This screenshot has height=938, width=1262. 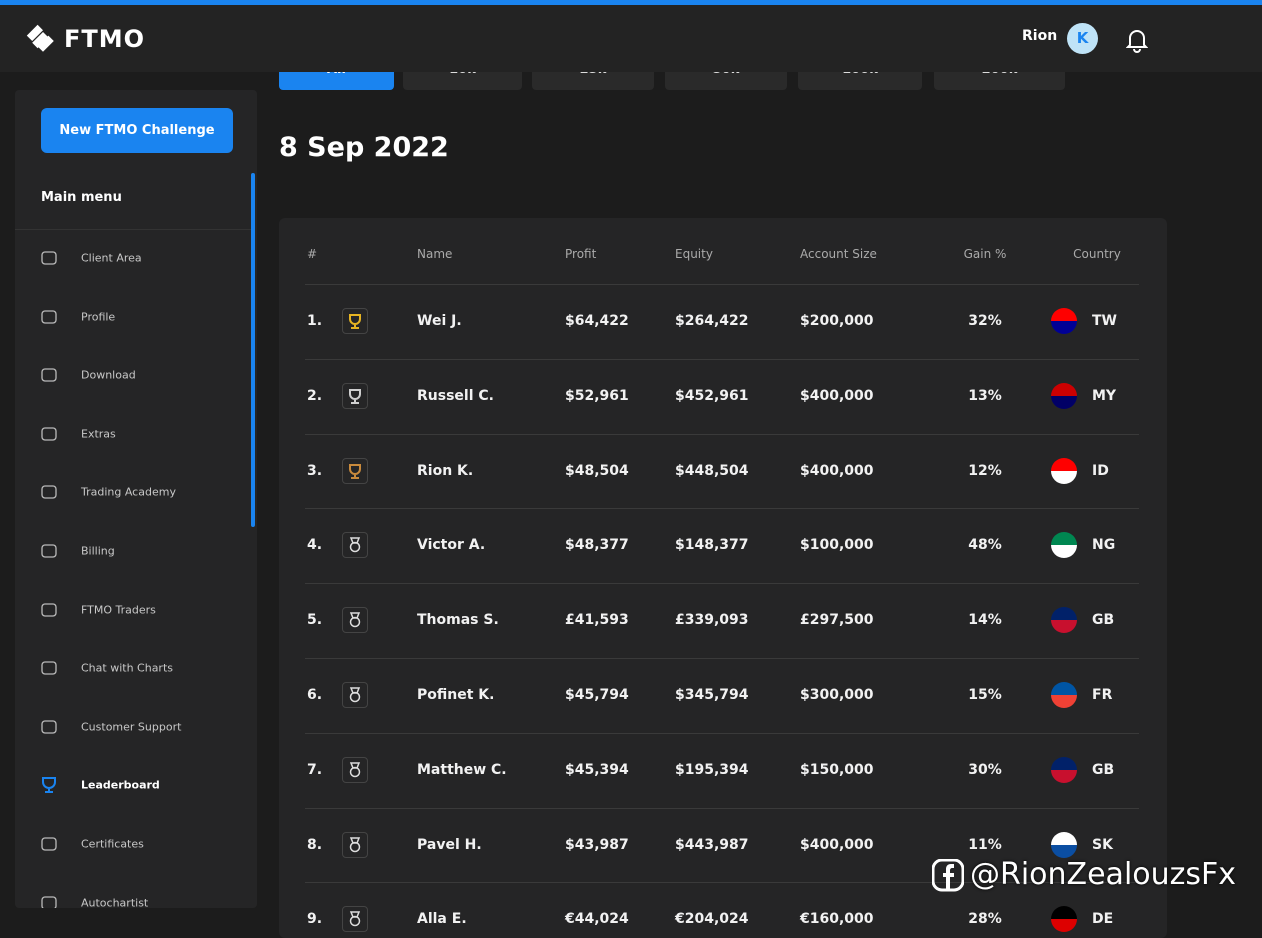 What do you see at coordinates (985, 545) in the screenshot?
I see `gain: 48%` at bounding box center [985, 545].